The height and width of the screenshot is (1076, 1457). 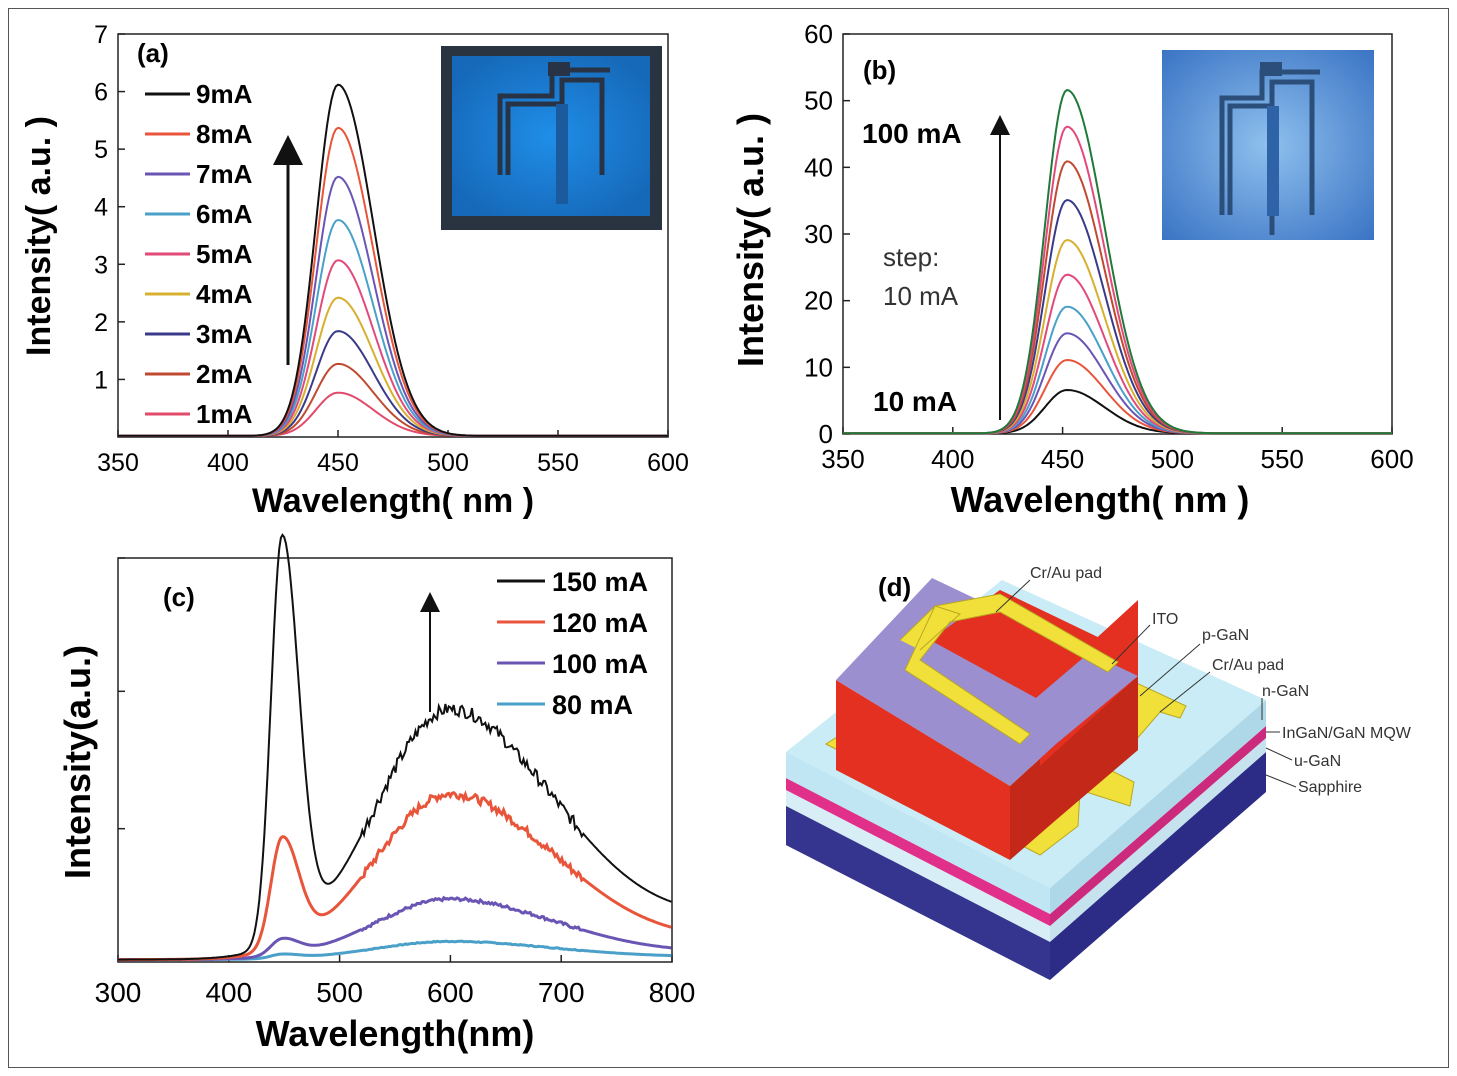 What do you see at coordinates (224, 214) in the screenshot?
I see `legend-label: 6mA` at bounding box center [224, 214].